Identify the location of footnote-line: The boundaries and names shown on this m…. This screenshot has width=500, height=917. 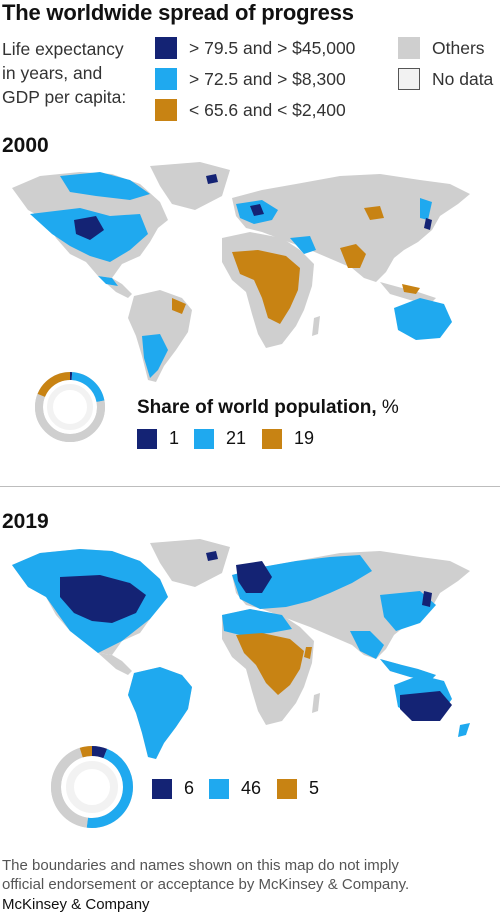
(200, 865).